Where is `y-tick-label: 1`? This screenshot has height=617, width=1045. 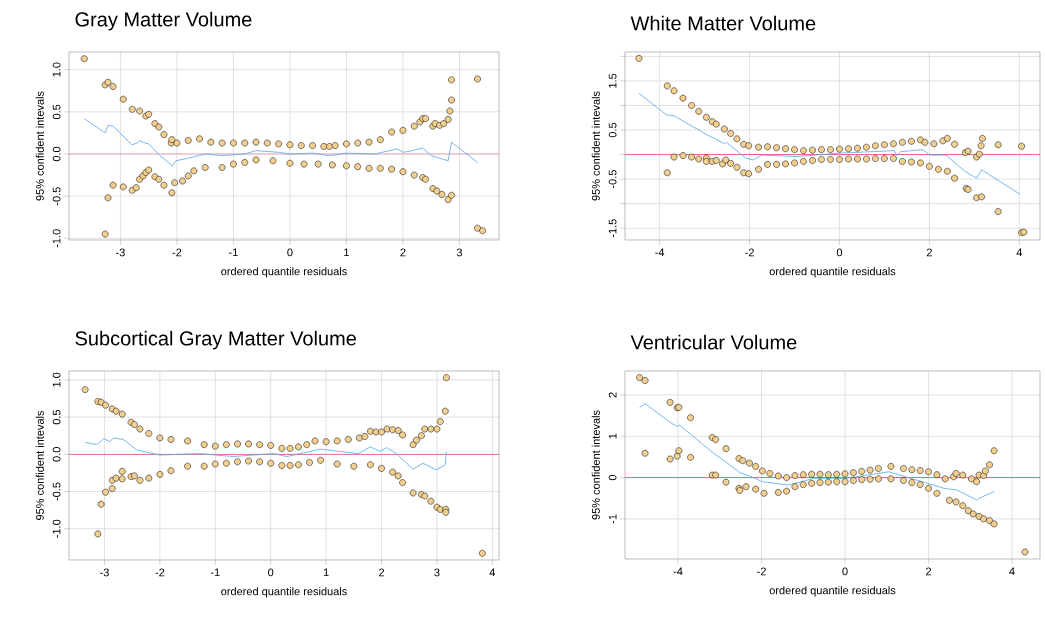 y-tick-label: 1 is located at coordinates (612, 436).